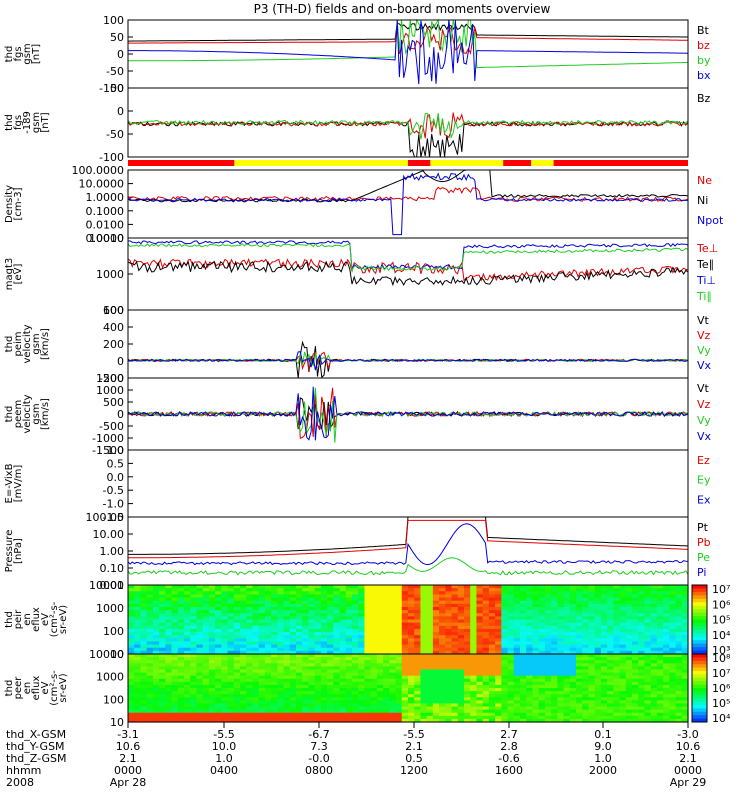 Image resolution: width=750 pixels, height=800 pixels. Describe the element at coordinates (106, 585) in the screenshot. I see `tick-peir-0: 10000` at that location.